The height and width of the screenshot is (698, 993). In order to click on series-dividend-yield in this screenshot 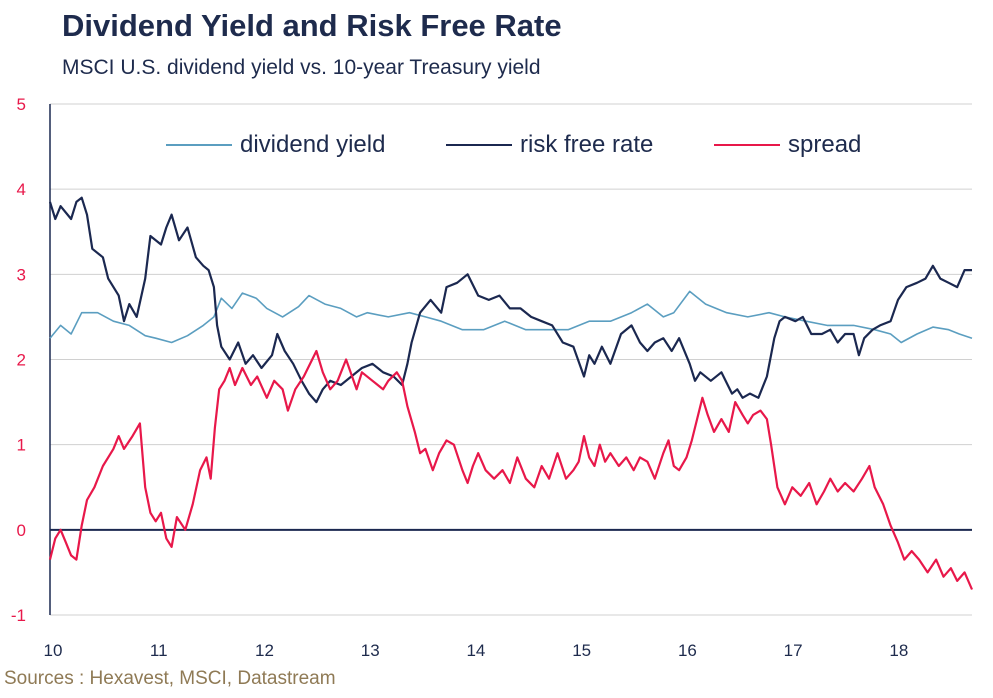, I will do `click(511, 317)`.